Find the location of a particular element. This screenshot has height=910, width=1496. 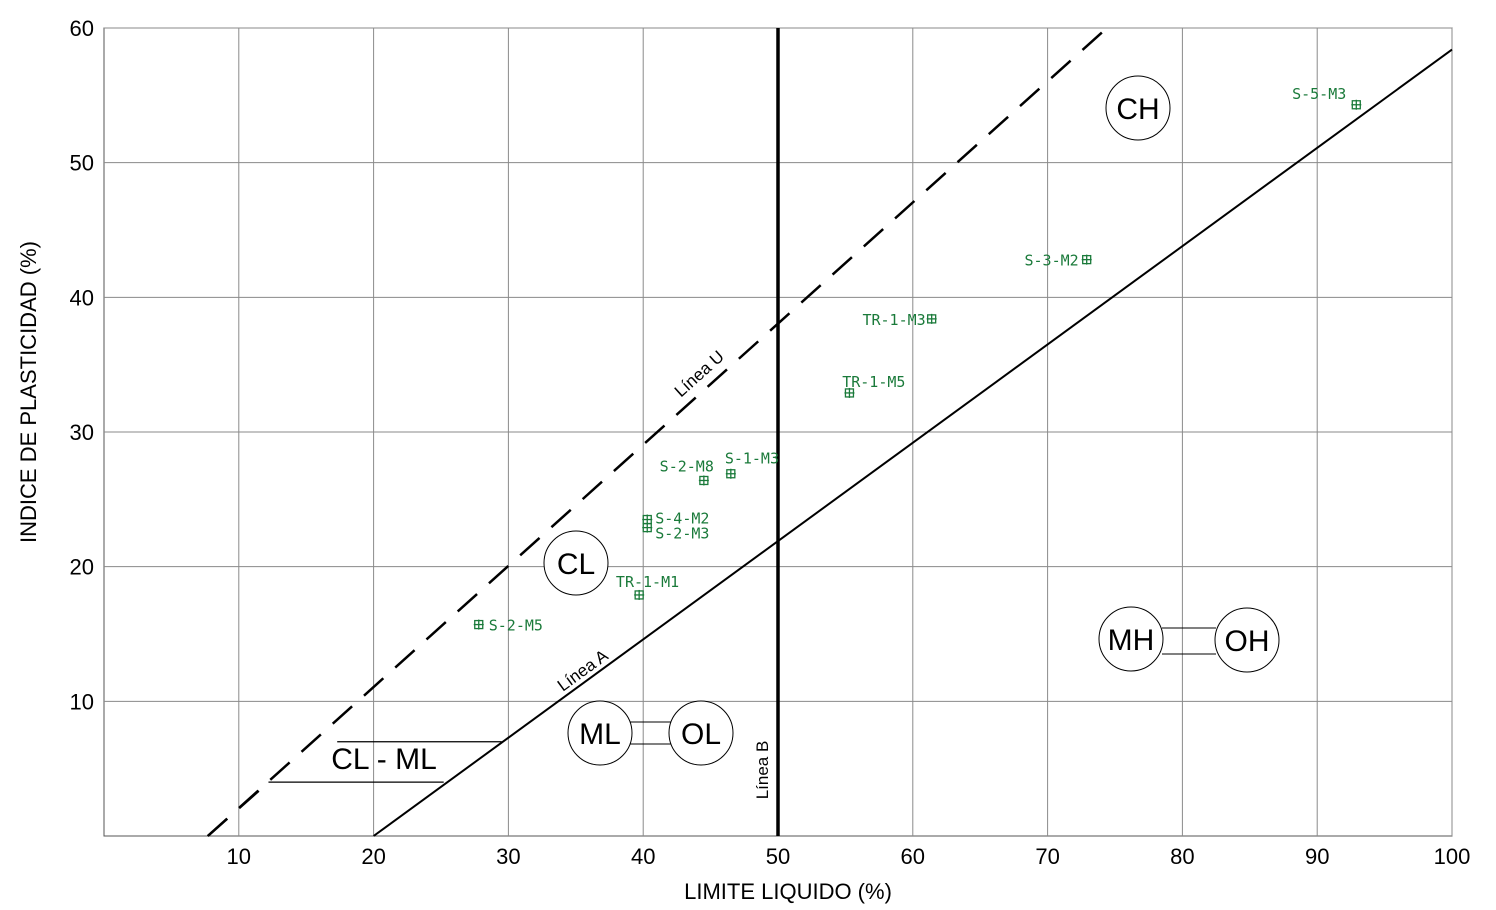

y-tick-label: 40 is located at coordinates (82, 297).